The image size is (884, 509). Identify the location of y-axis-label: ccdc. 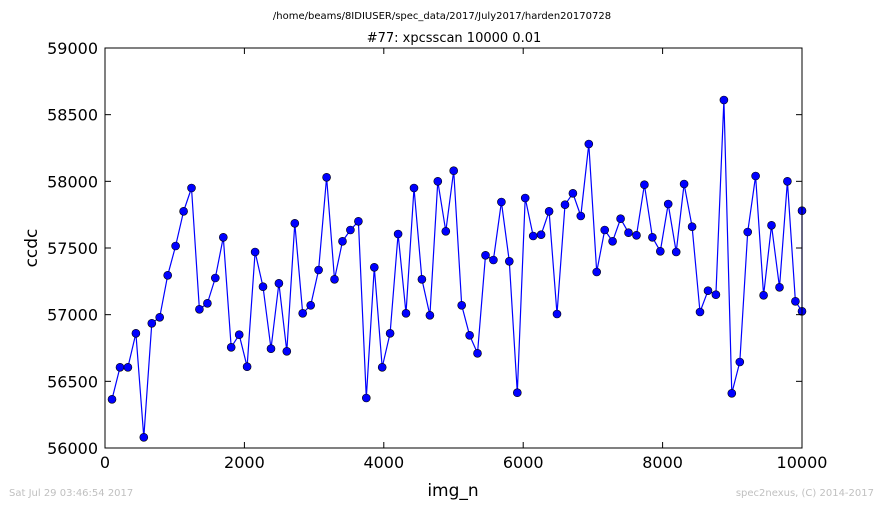
(32, 248).